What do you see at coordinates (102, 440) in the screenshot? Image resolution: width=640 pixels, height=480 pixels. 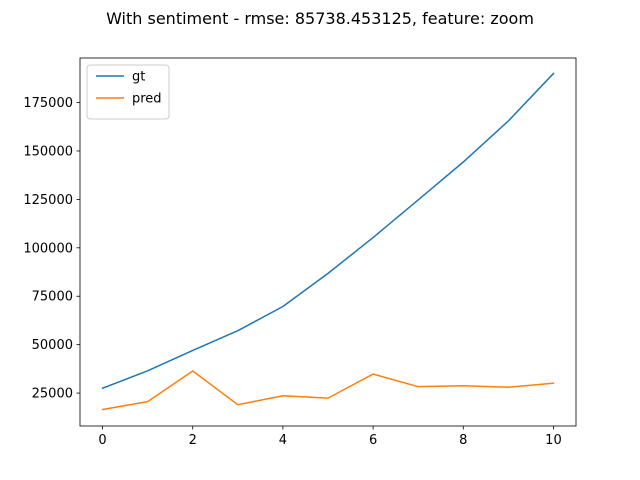 I see `x-tick-label: 0` at bounding box center [102, 440].